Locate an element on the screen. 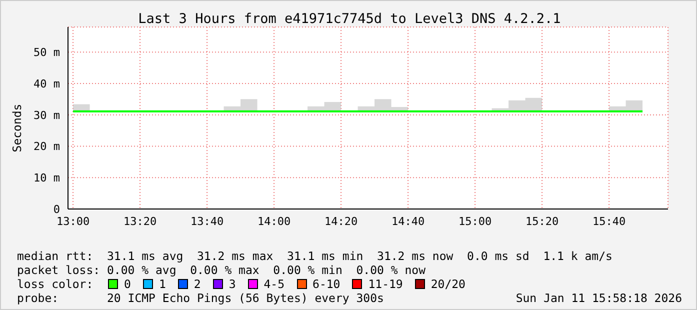 The image size is (697, 310). x-tick-label: 13:00 is located at coordinates (73, 221).